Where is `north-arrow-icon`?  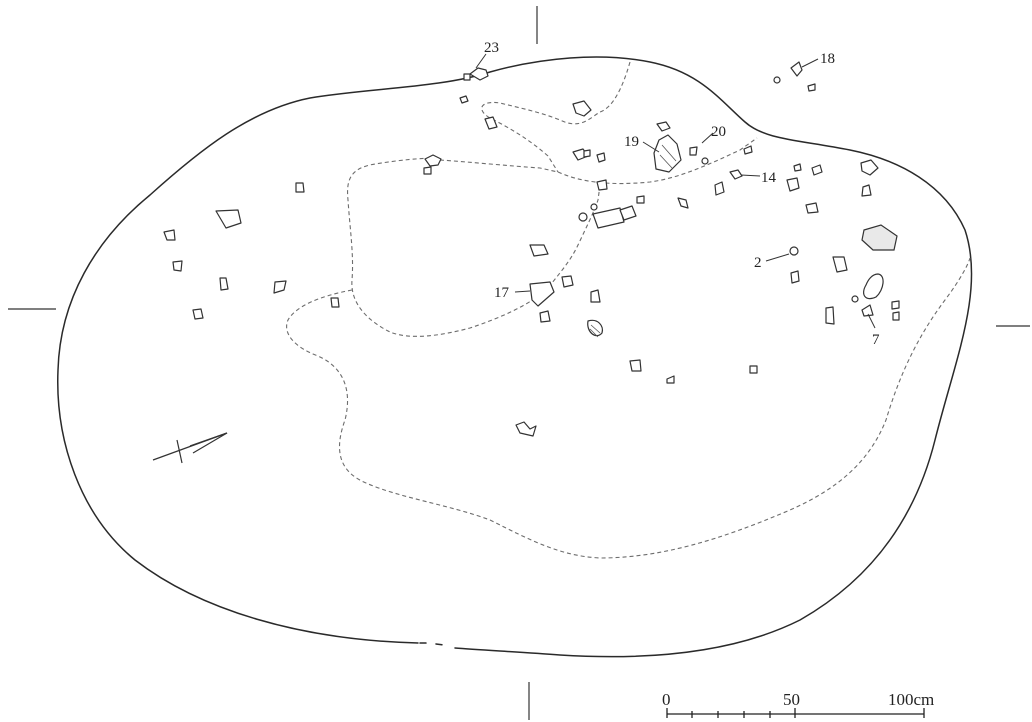
north-arrow-icon is located at coordinates (190, 448).